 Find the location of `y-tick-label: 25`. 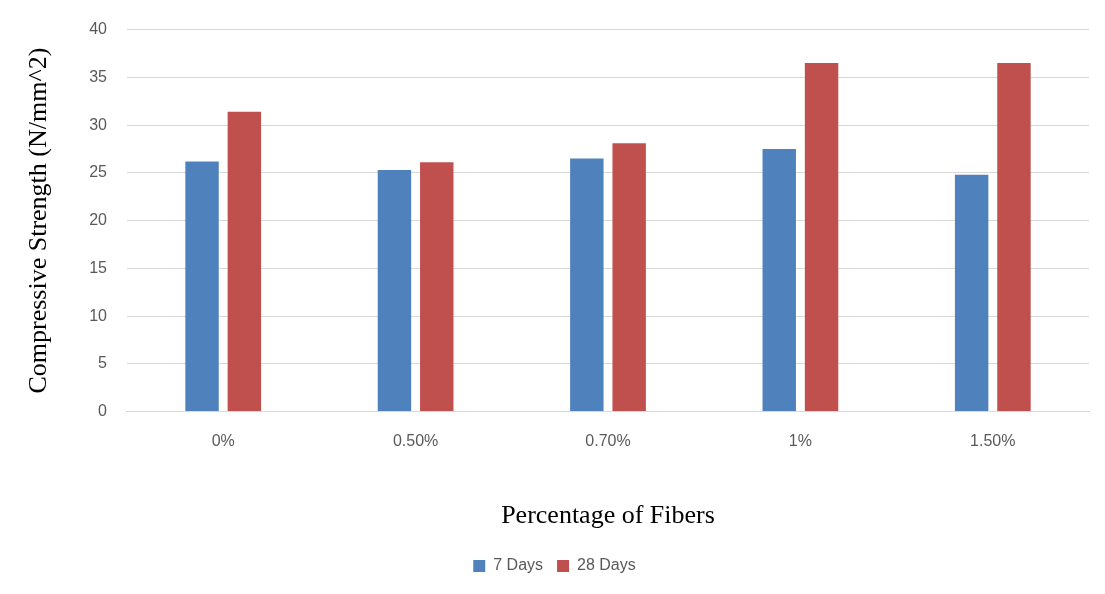

y-tick-label: 25 is located at coordinates (98, 172).